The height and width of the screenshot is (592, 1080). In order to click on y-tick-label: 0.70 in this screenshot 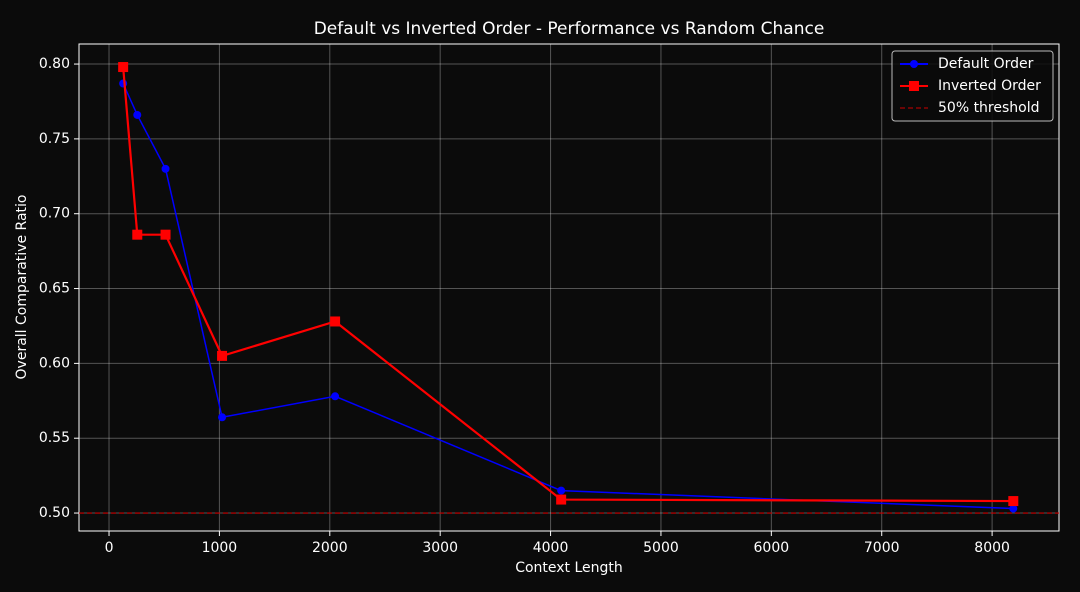, I will do `click(54, 214)`.